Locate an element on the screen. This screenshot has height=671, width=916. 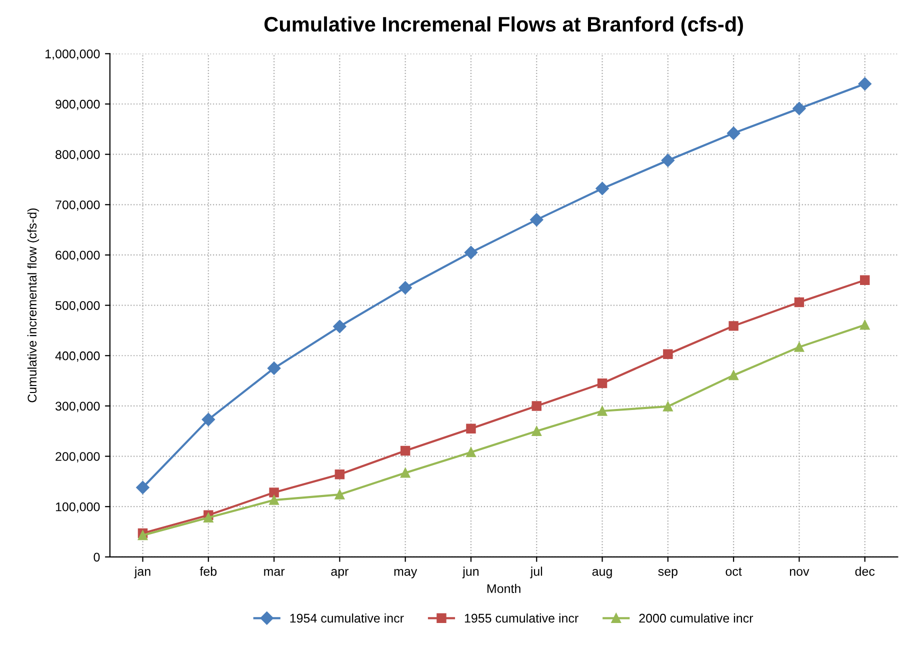
x-tick-label: aug is located at coordinates (602, 573).